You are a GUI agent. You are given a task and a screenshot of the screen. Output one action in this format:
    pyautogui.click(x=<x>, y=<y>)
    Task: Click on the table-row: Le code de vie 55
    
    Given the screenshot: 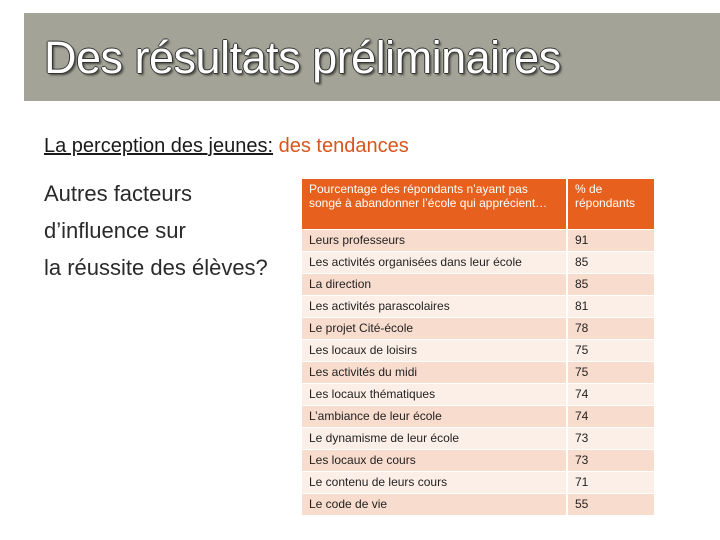 What is the action you would take?
    pyautogui.click(x=478, y=504)
    